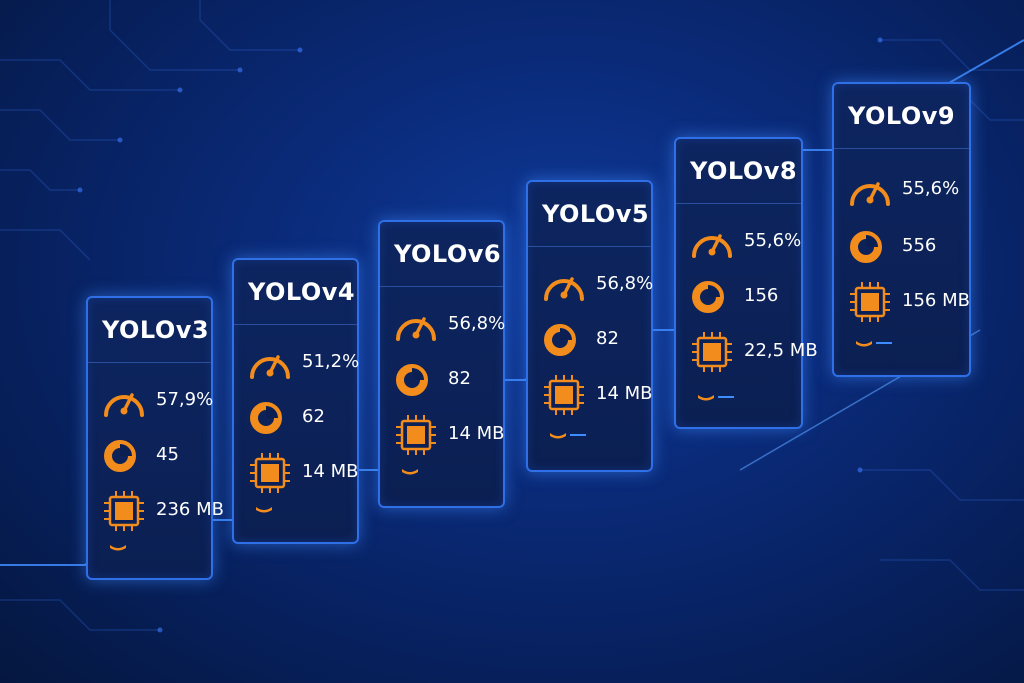  I want to click on card-title: YOLOv4, so click(295, 292).